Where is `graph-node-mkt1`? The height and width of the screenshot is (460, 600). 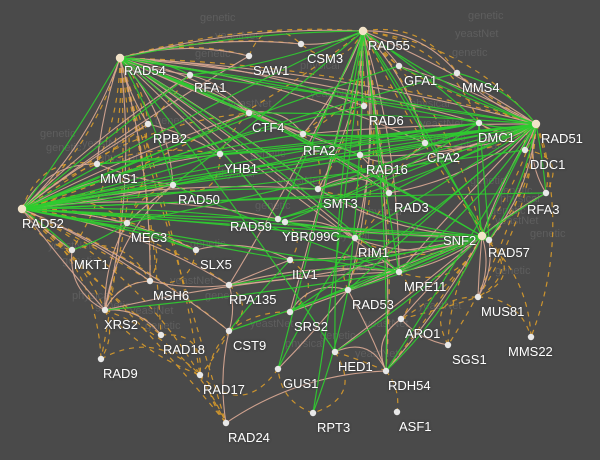 graph-node-mkt1 is located at coordinates (72, 250).